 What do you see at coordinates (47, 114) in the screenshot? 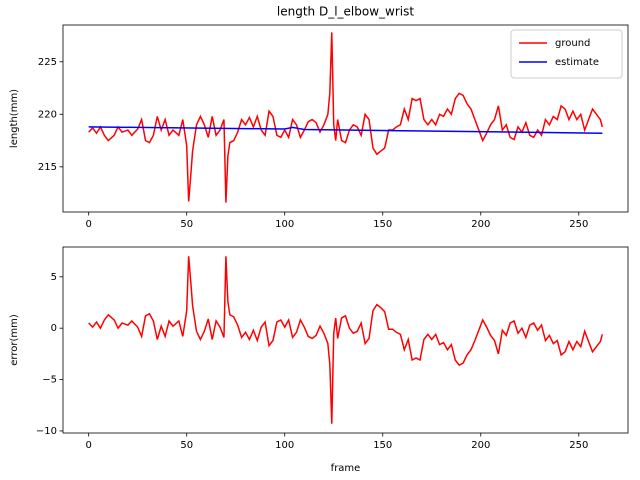
I see `y-tick-label: 220` at bounding box center [47, 114].